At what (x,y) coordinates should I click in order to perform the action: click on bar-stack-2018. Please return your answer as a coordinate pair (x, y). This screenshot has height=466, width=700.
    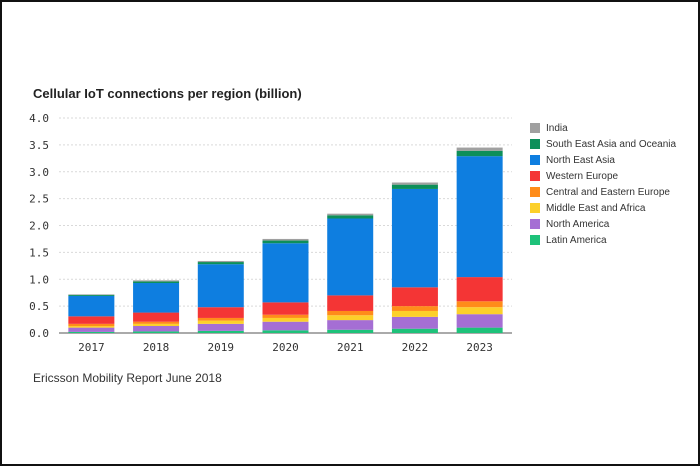
    Looking at the image, I should click on (156, 306).